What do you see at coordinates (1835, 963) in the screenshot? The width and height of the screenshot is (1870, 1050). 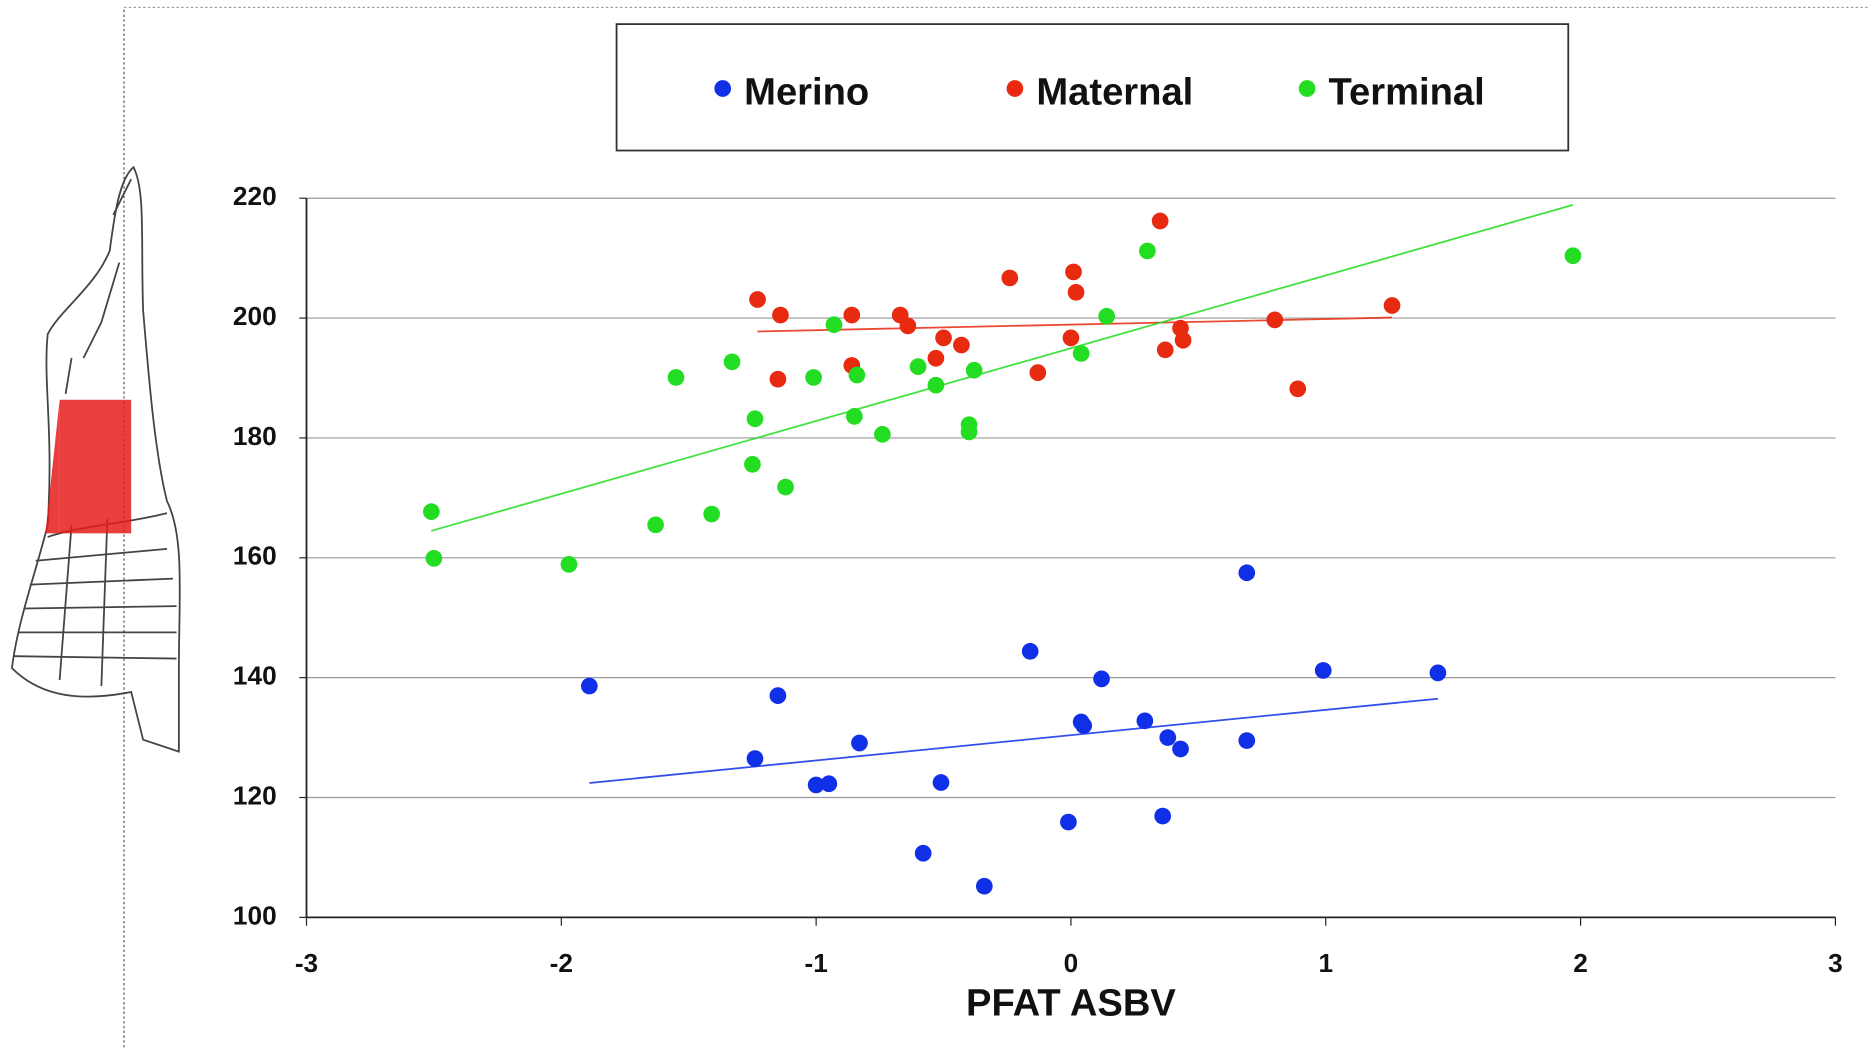 I see `x-tick-label: 3` at bounding box center [1835, 963].